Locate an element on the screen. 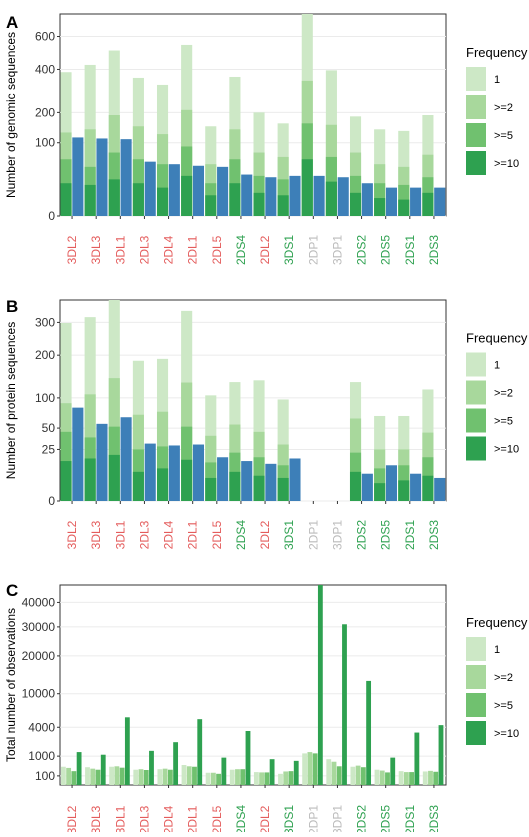 The height and width of the screenshot is (837, 529). bar-2DL4-blue is located at coordinates (174, 190).